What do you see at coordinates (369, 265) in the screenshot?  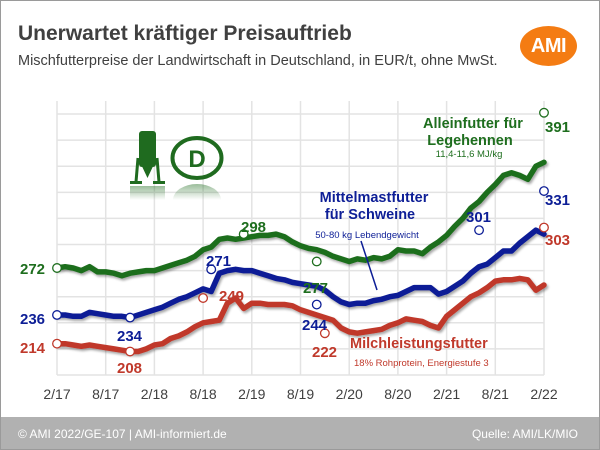 I see `annotation-blue-pointer` at bounding box center [369, 265].